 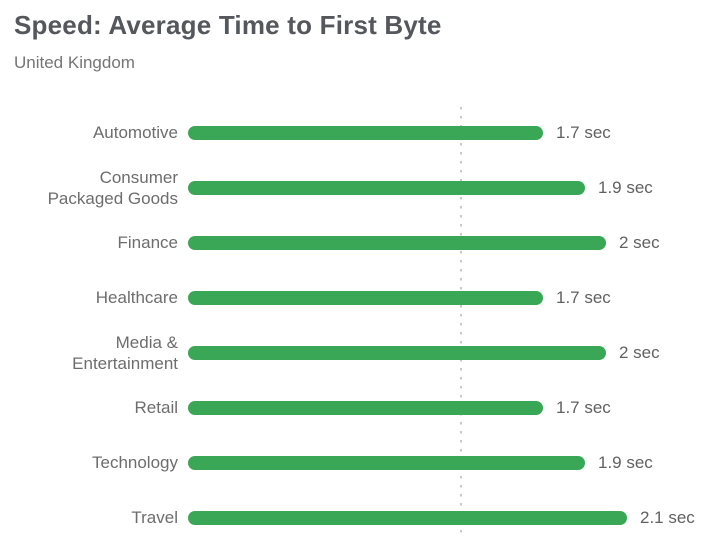 I want to click on value-label: 2.1 sec, so click(x=667, y=517).